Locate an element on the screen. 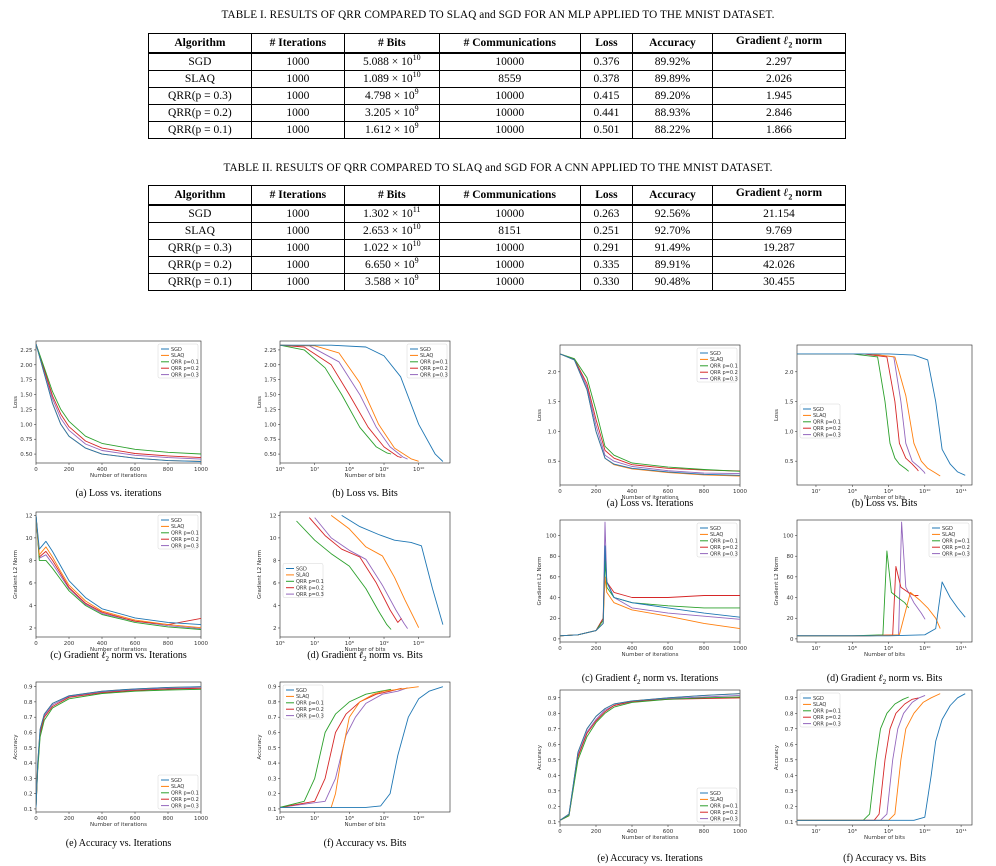  table-cell: SGD is located at coordinates (200, 214).